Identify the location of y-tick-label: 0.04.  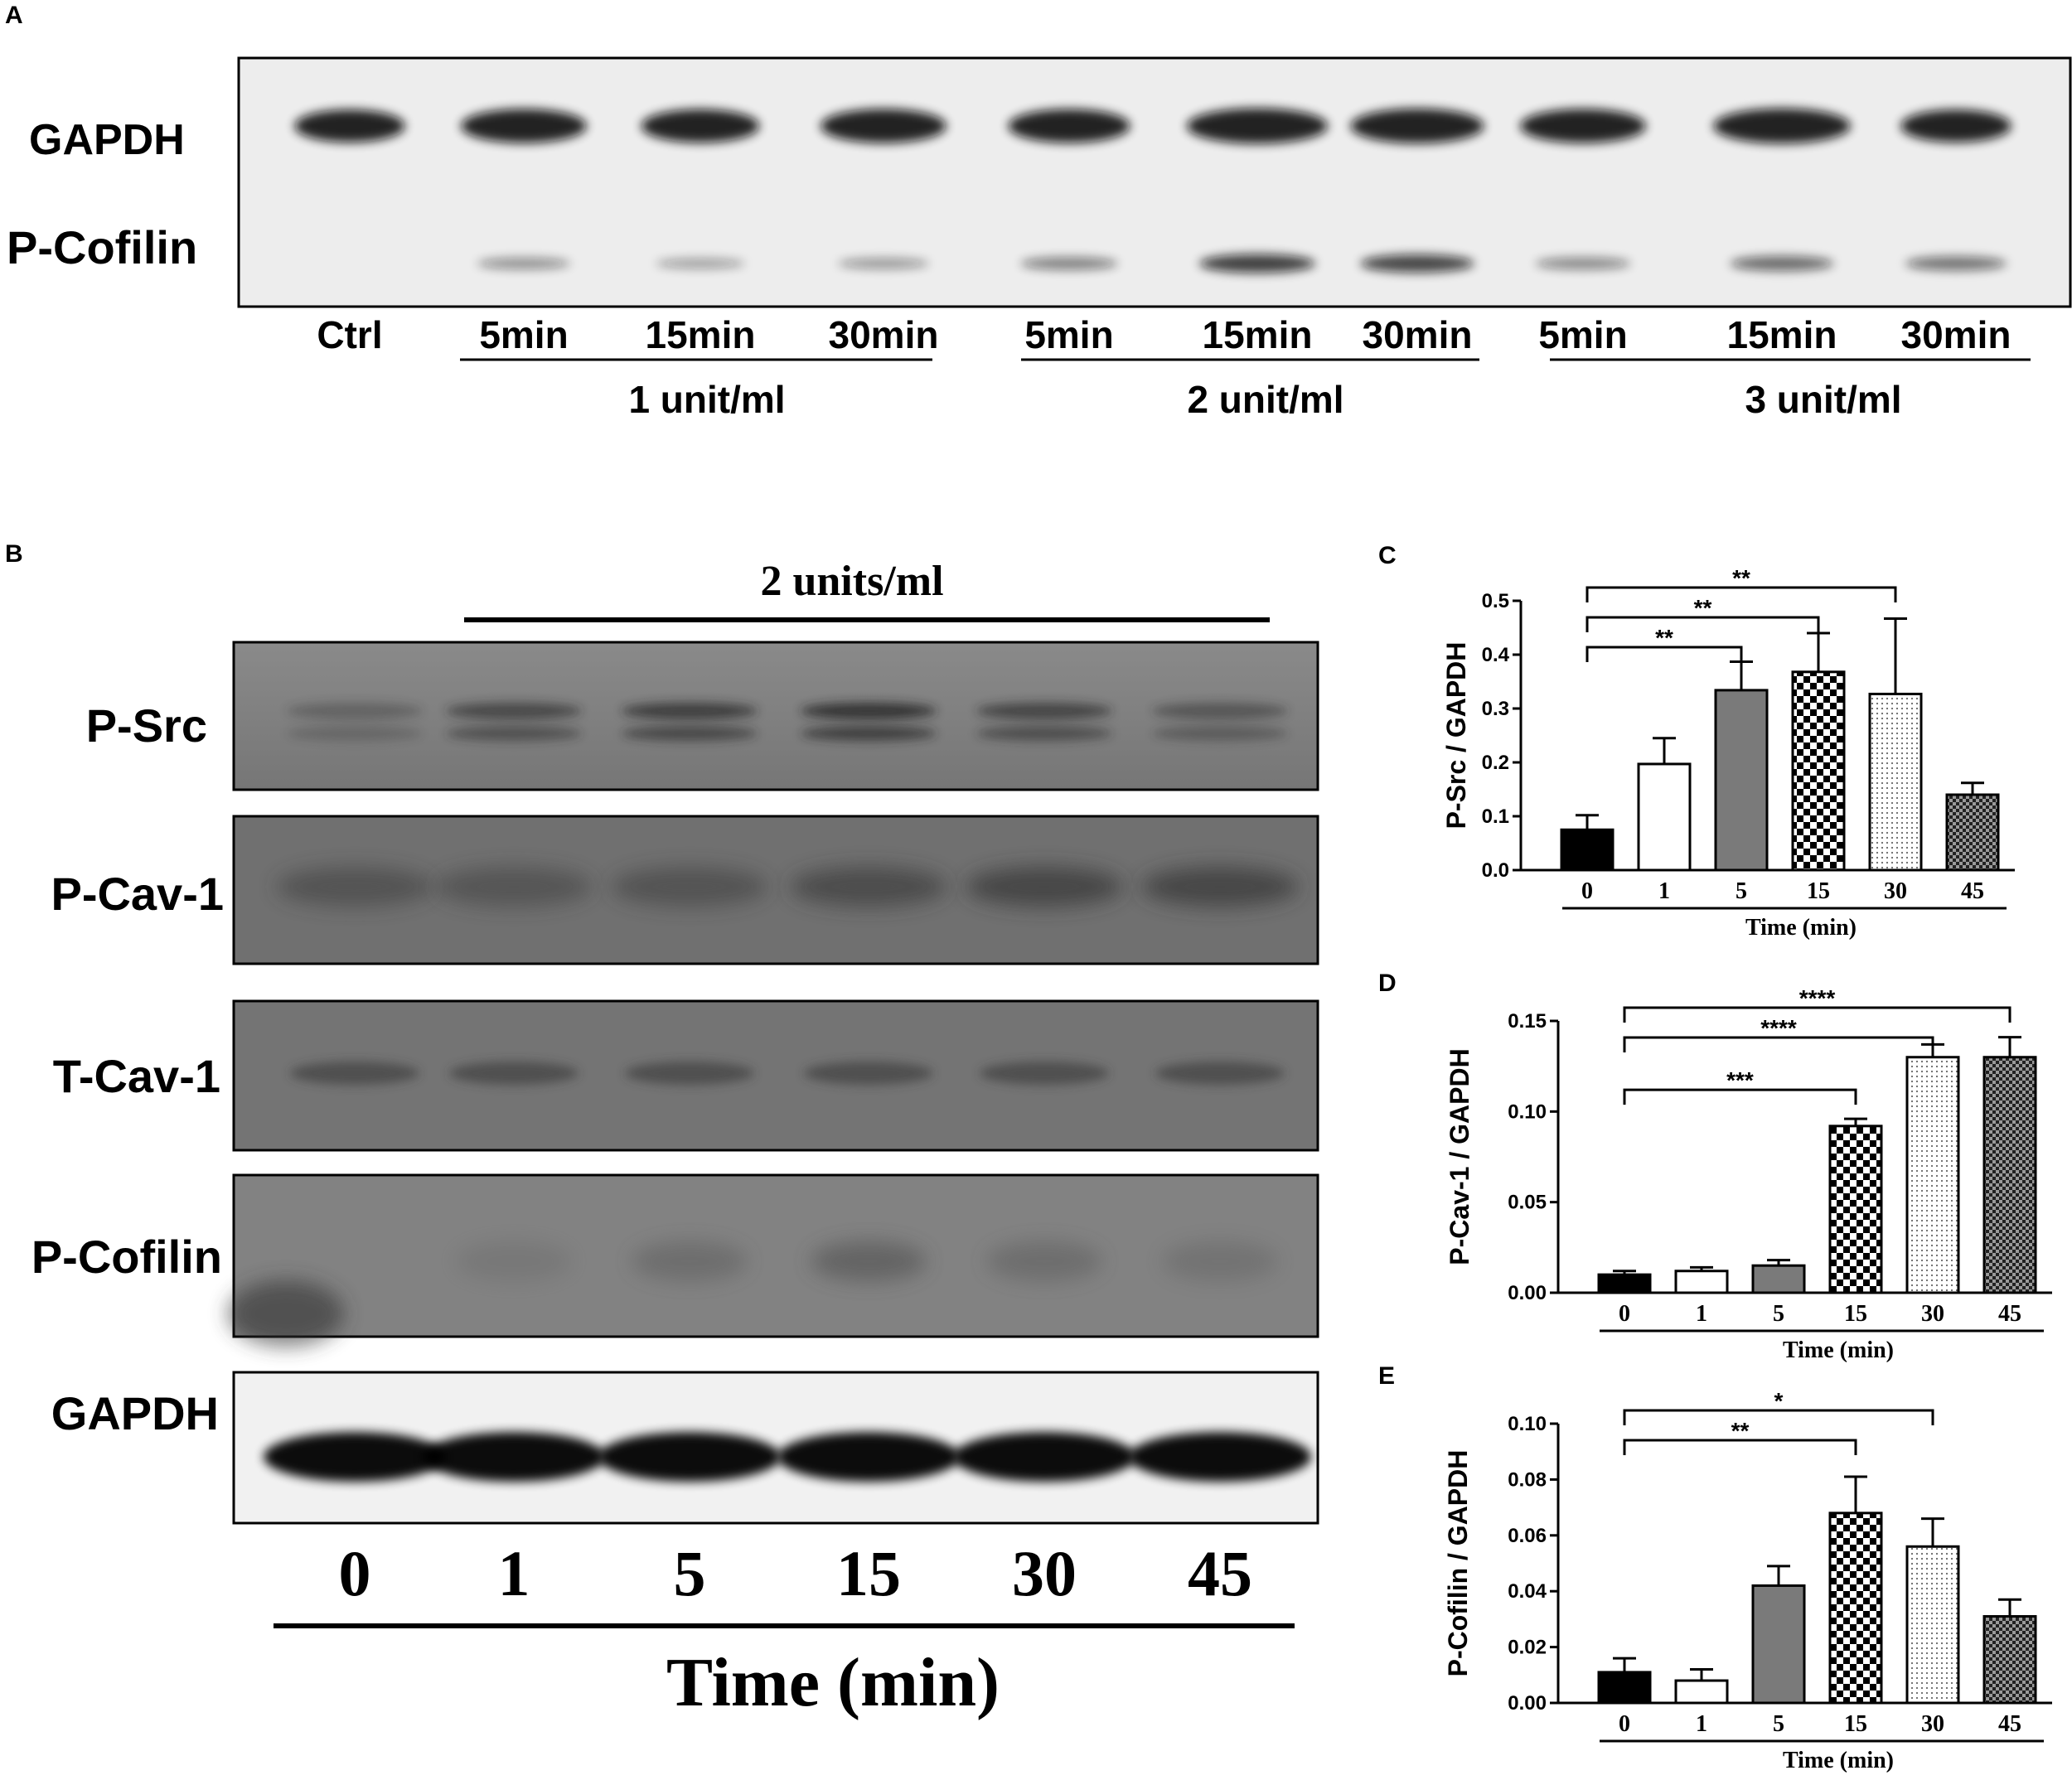
(1527, 1591).